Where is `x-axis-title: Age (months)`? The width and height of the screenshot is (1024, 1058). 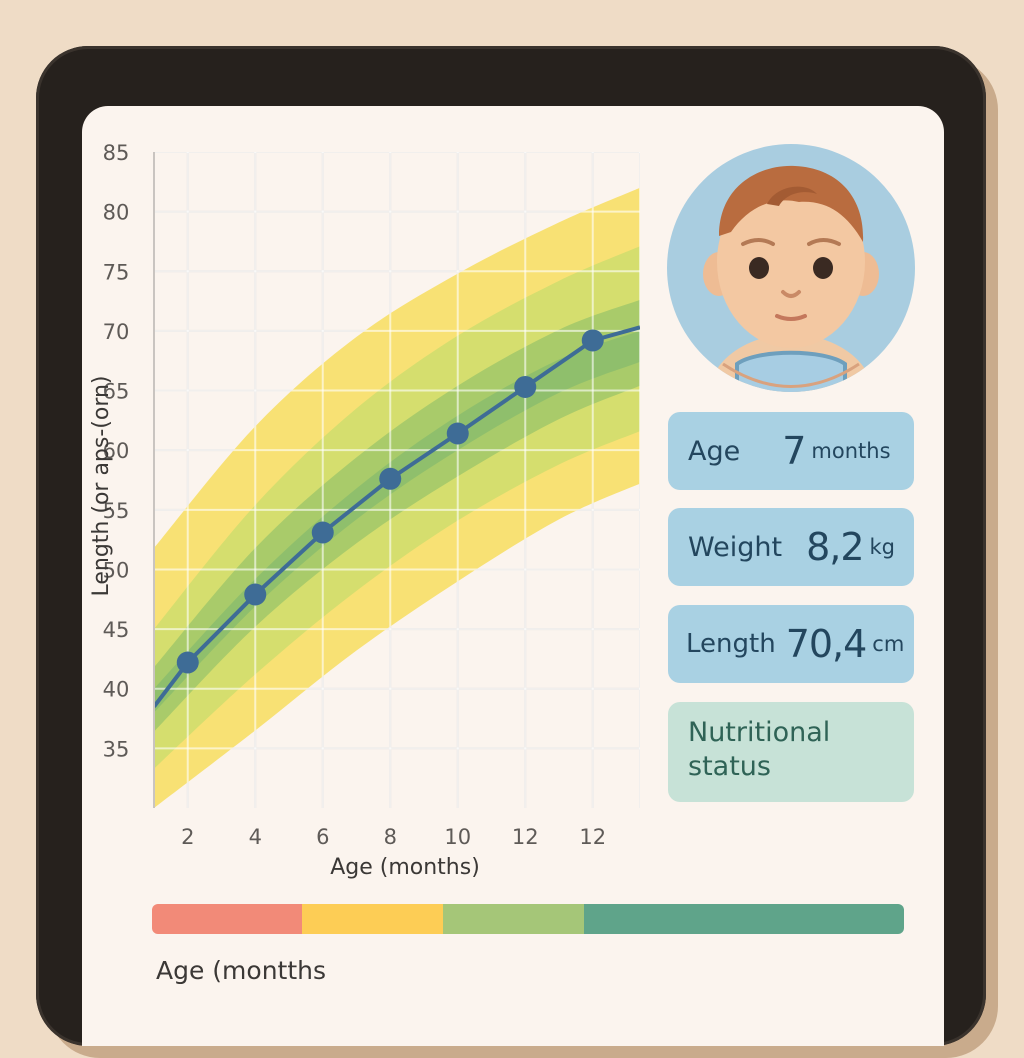 x-axis-title: Age (months) is located at coordinates (405, 867).